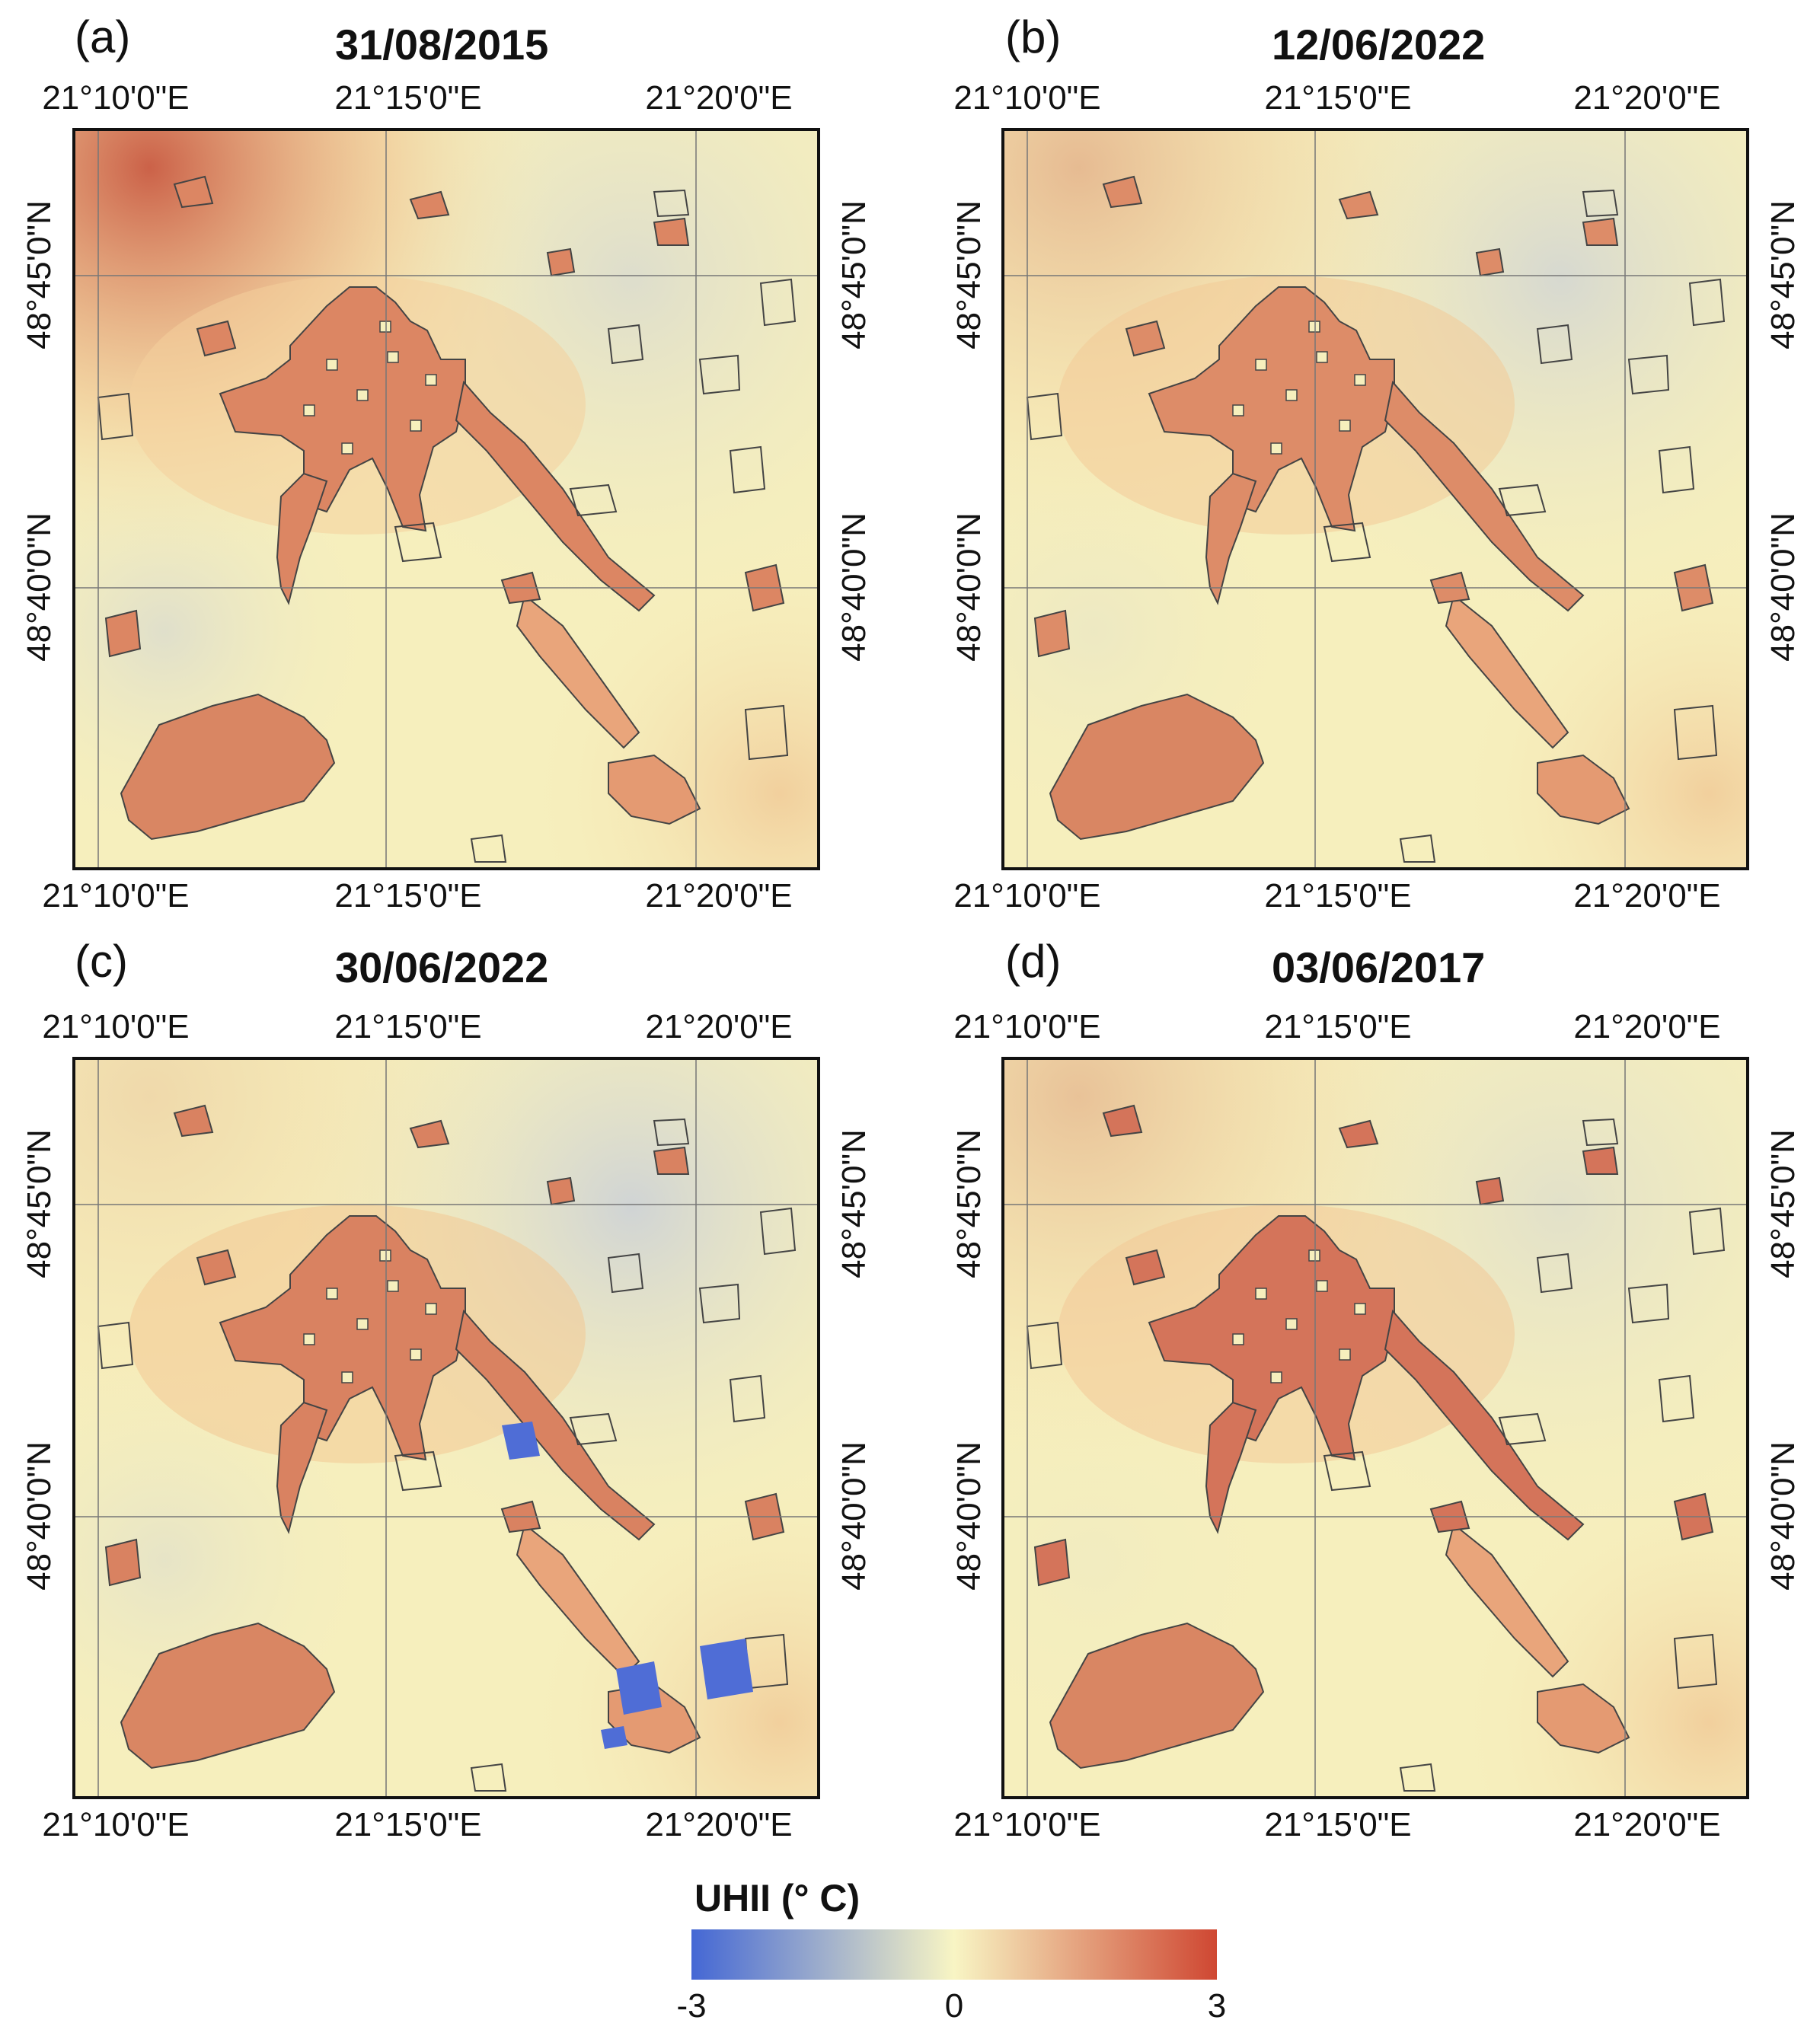 The height and width of the screenshot is (2036, 1820). Describe the element at coordinates (777, 1899) in the screenshot. I see `legend-title: UHII (° C)` at that location.